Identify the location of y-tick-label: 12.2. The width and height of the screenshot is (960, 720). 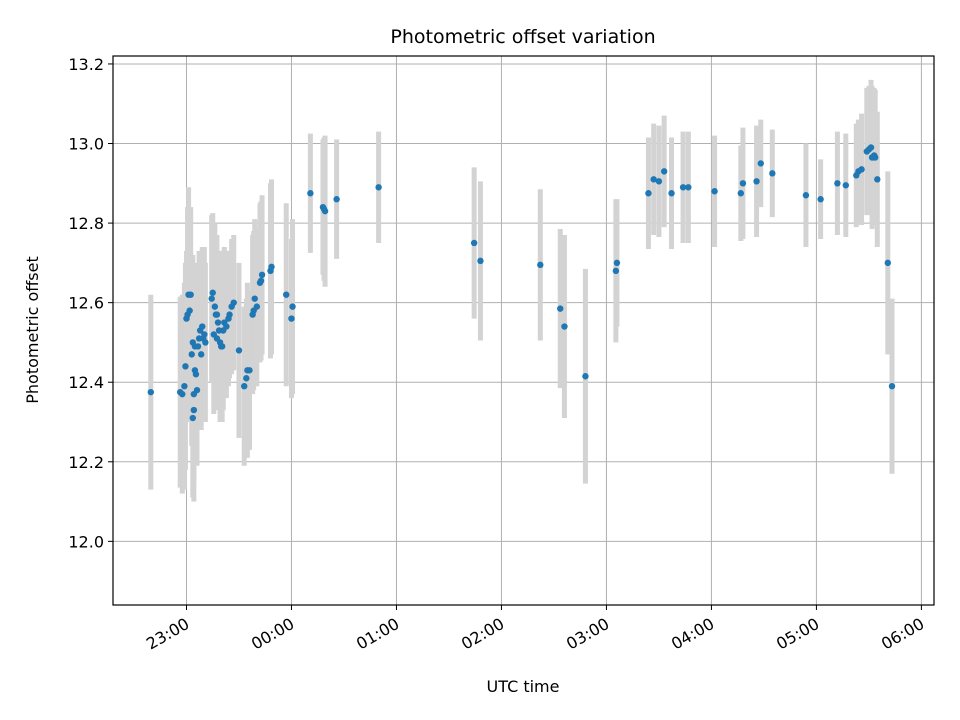
(86, 462).